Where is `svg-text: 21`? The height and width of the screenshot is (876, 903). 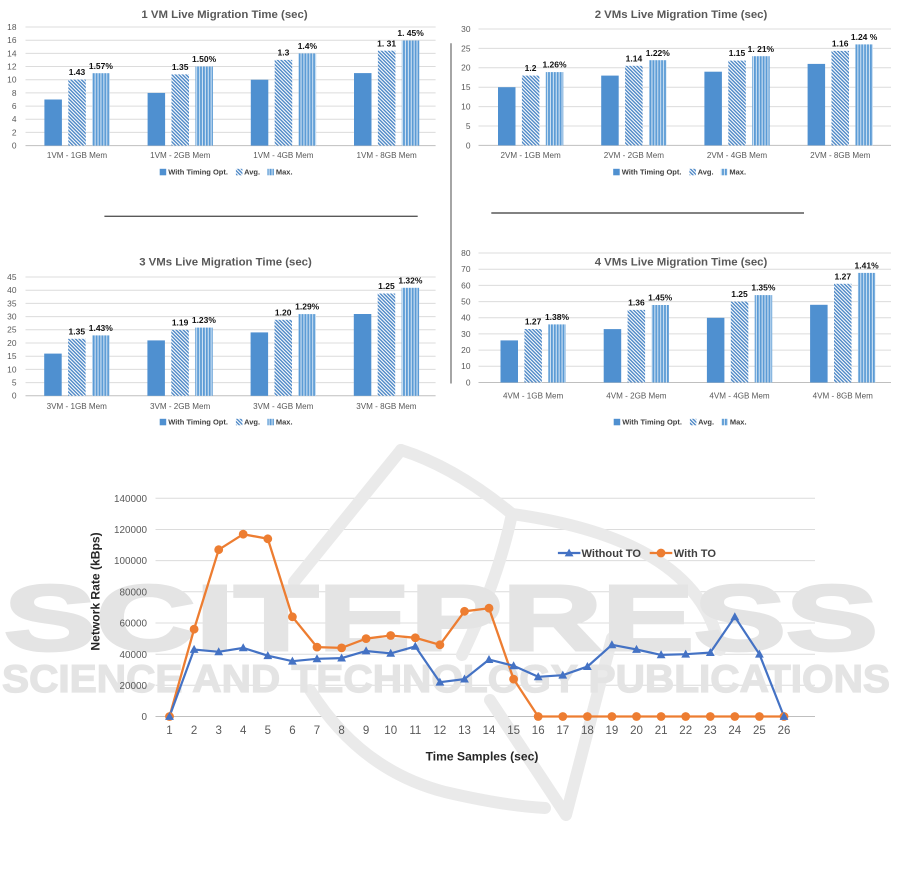 svg-text: 21 is located at coordinates (661, 731).